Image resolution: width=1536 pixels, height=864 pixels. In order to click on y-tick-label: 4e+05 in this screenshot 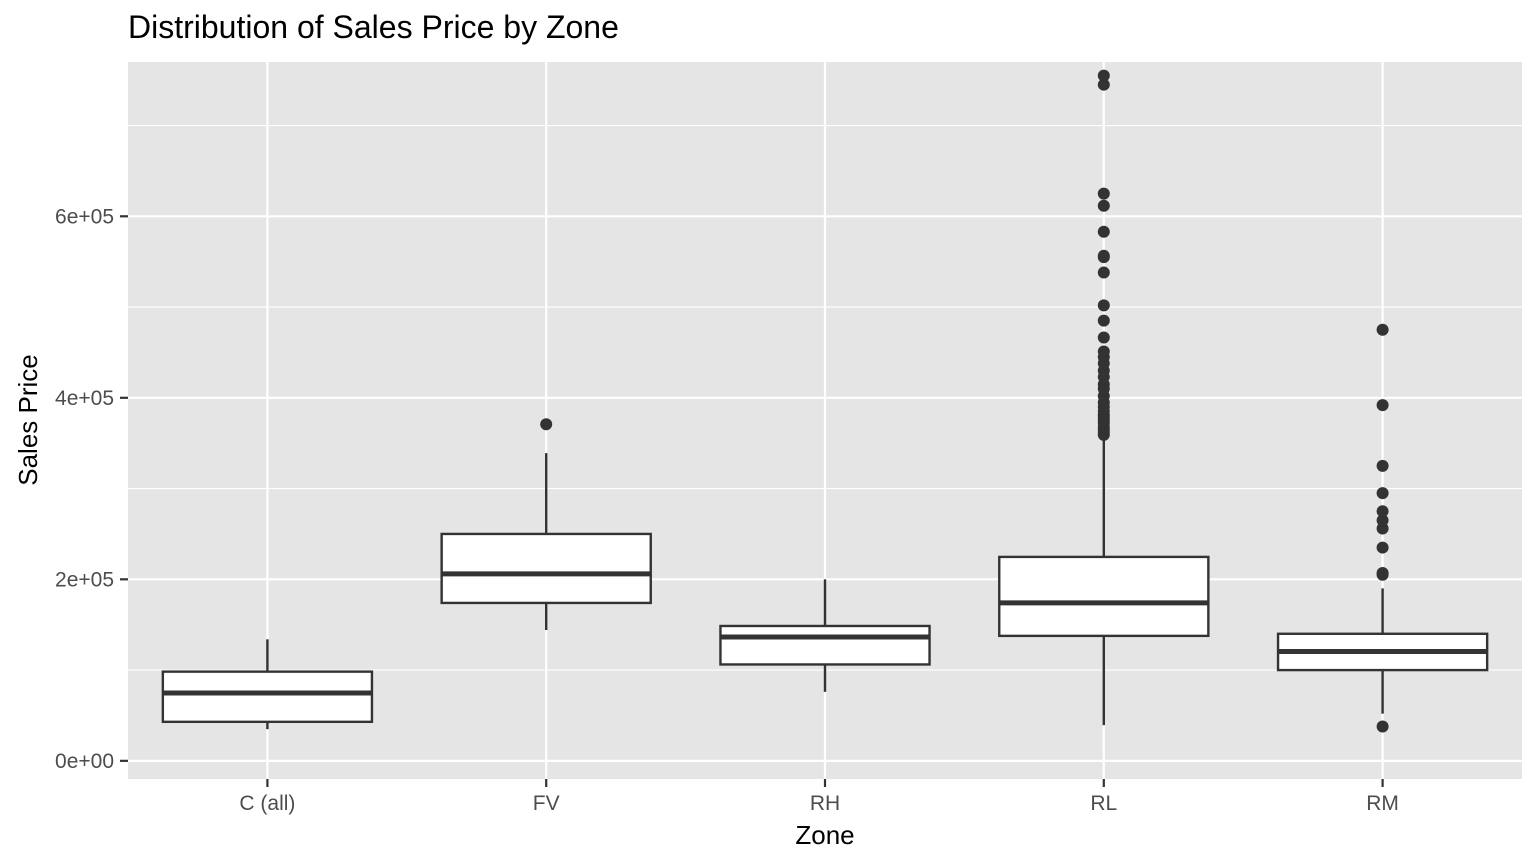, I will do `click(84, 398)`.